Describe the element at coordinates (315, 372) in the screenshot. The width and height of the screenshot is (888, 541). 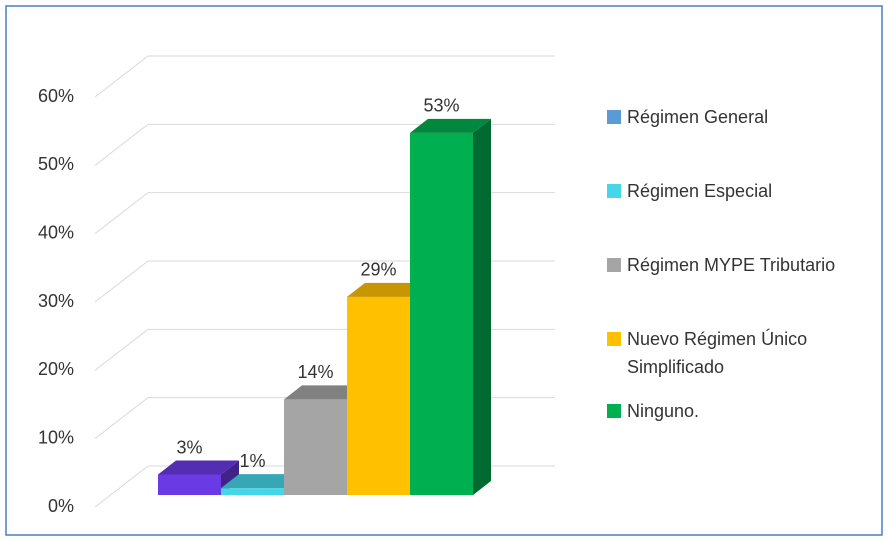
I see `value-label: 14%` at that location.